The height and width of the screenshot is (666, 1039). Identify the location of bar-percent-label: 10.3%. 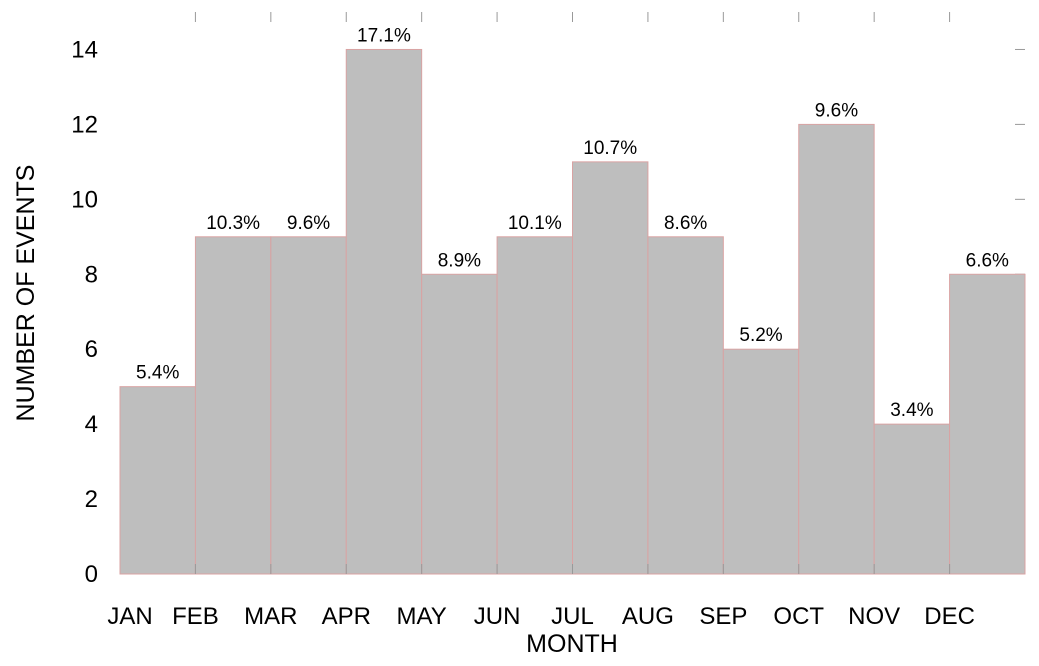
(233, 223).